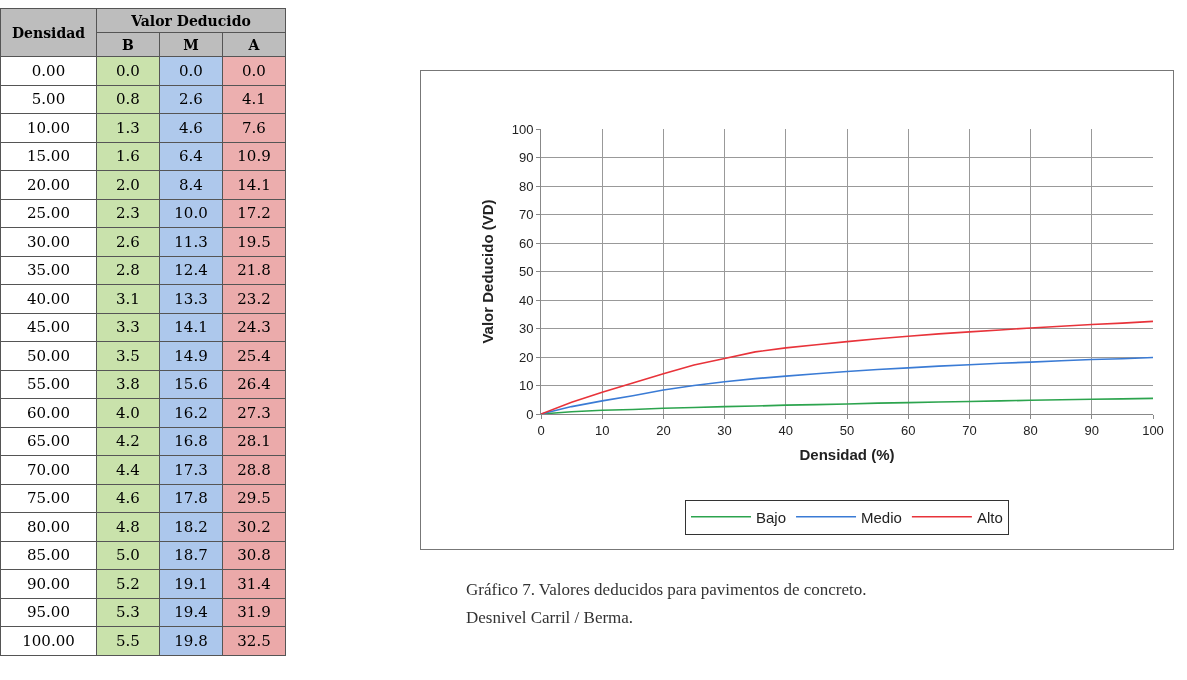 This screenshot has height=680, width=1187. Describe the element at coordinates (48, 298) in the screenshot. I see `y-tick-label: 40.00` at that location.